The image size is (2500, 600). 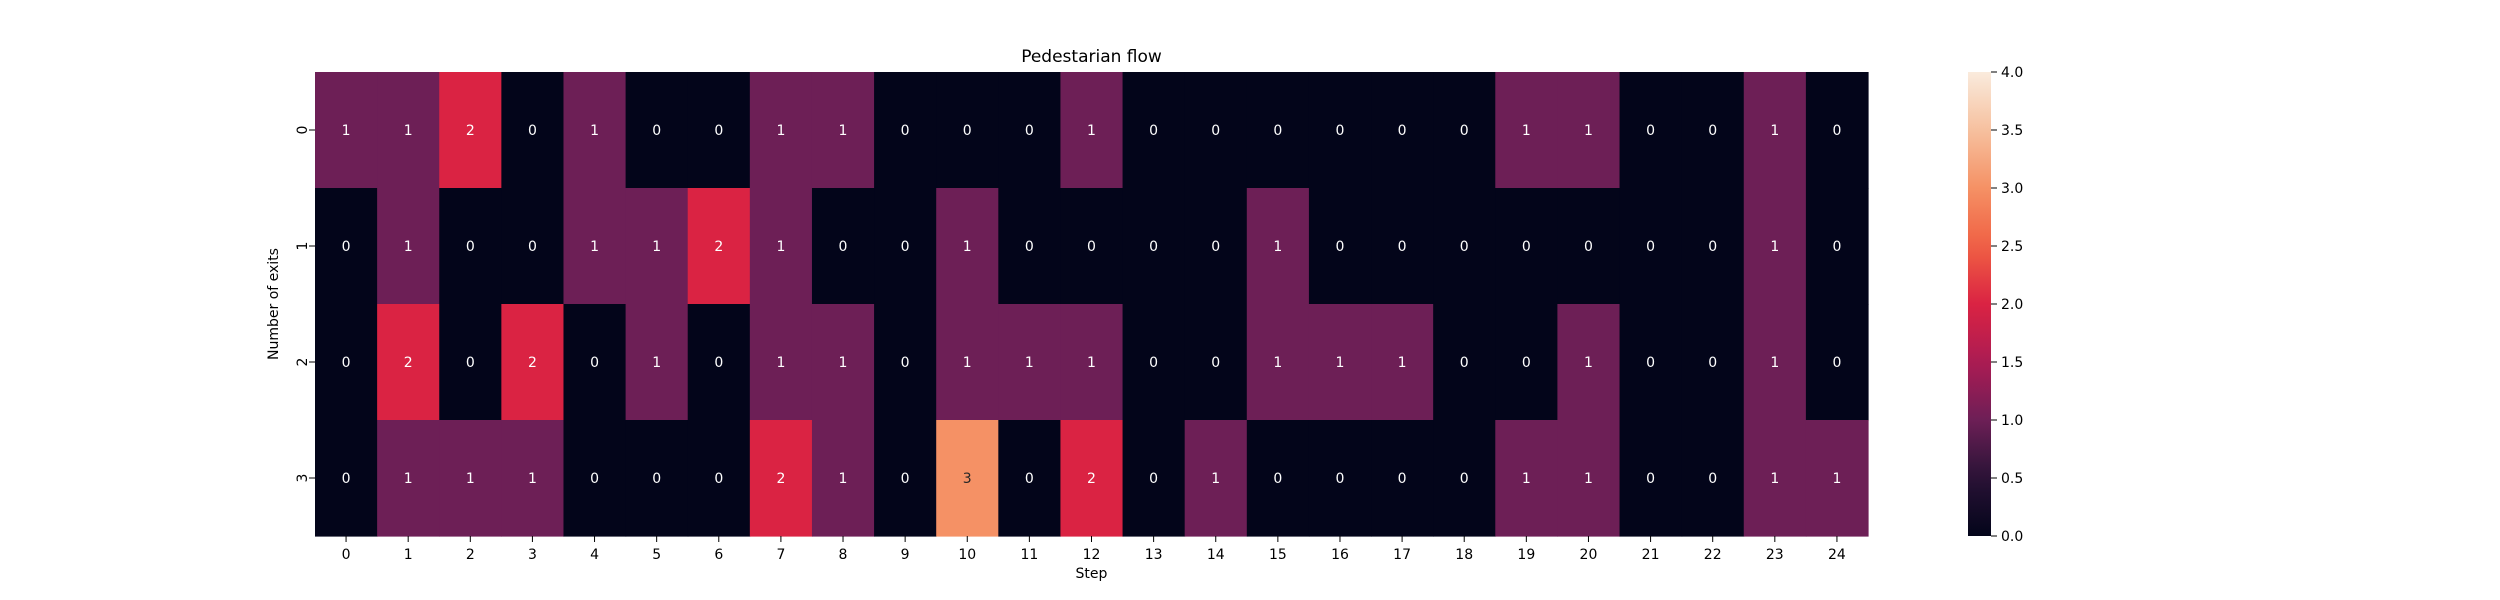 I want to click on colorbar-tick-label: 4.0, so click(x=2012, y=73).